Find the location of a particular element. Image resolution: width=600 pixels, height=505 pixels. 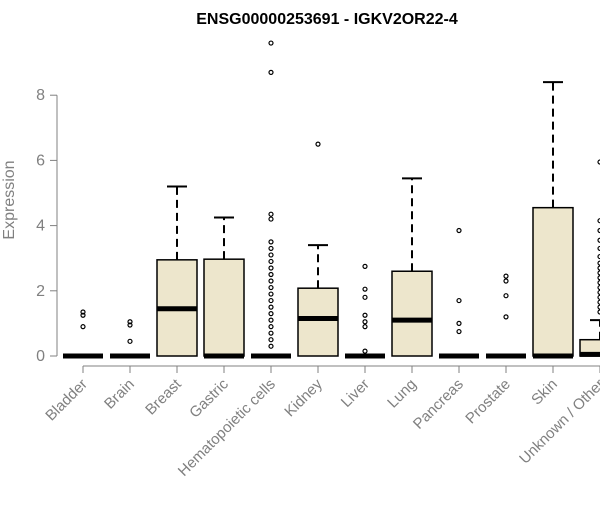

box-brain is located at coordinates (130, 339).